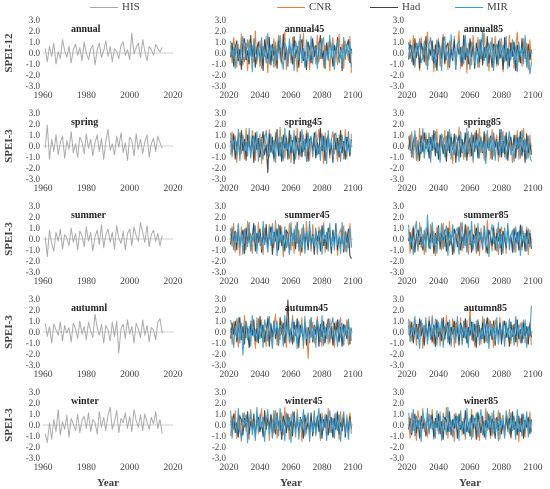 This screenshot has width=550, height=489. What do you see at coordinates (407, 282) in the screenshot?
I see `panel-9-xtick-label: 2020` at bounding box center [407, 282].